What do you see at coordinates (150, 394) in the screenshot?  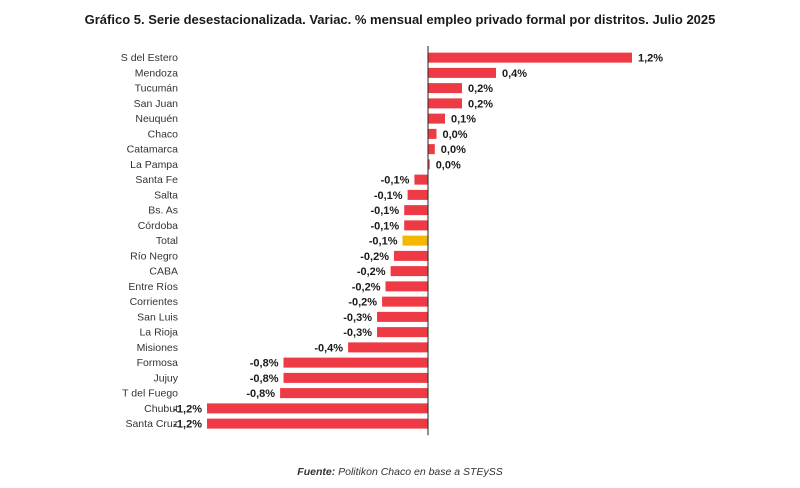 I see `category-label: T del Fuego` at bounding box center [150, 394].